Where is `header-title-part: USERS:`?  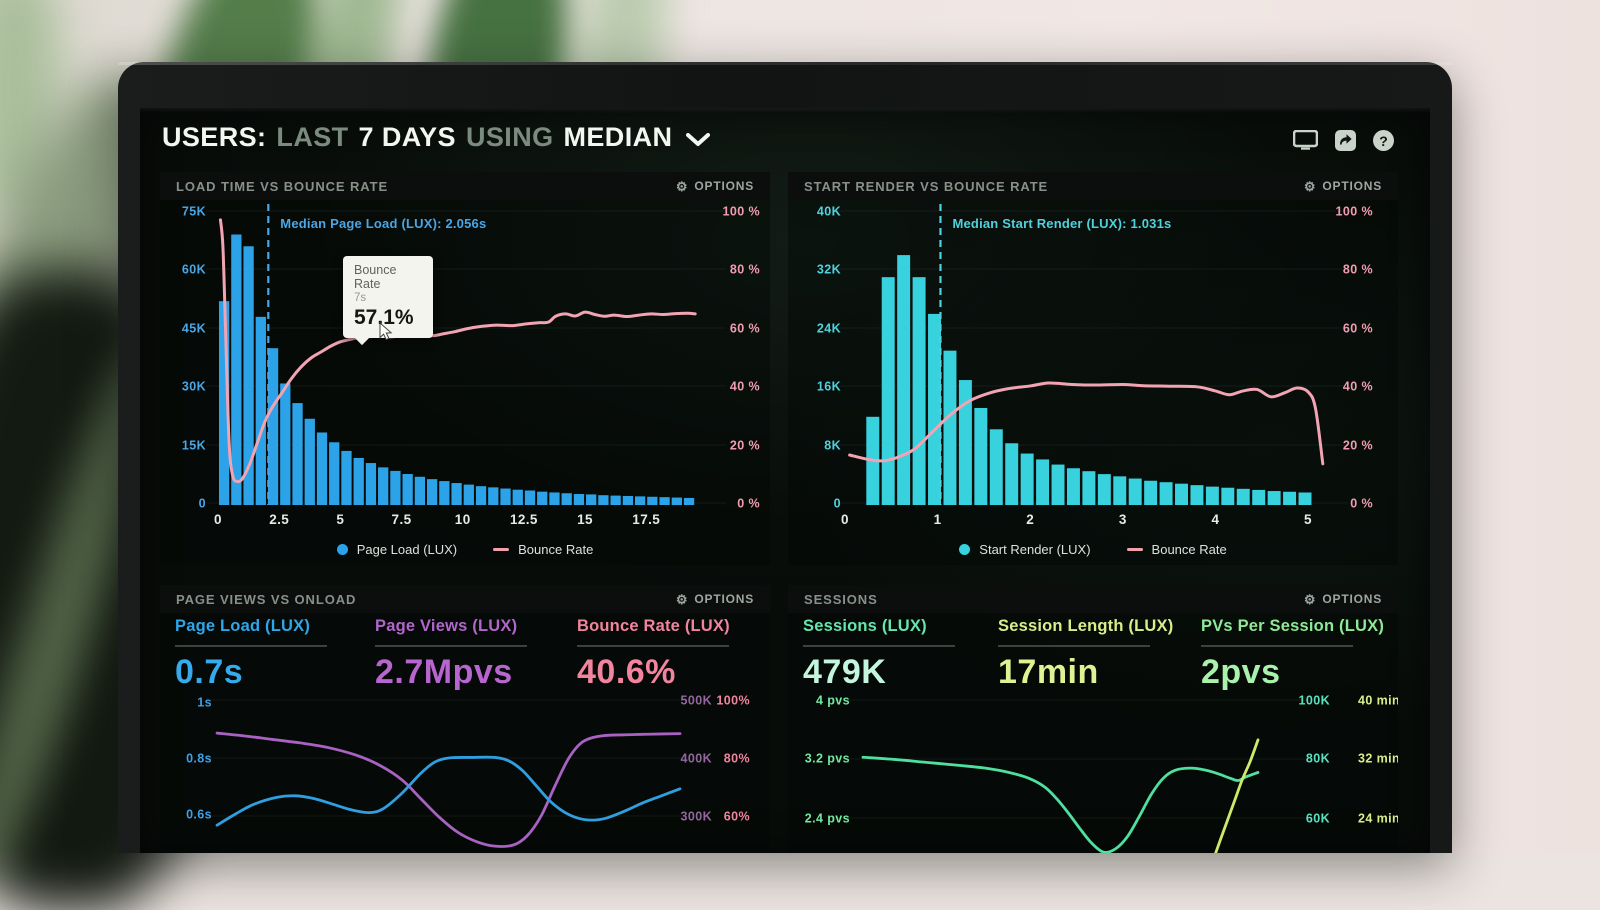 header-title-part: USERS: is located at coordinates (214, 137).